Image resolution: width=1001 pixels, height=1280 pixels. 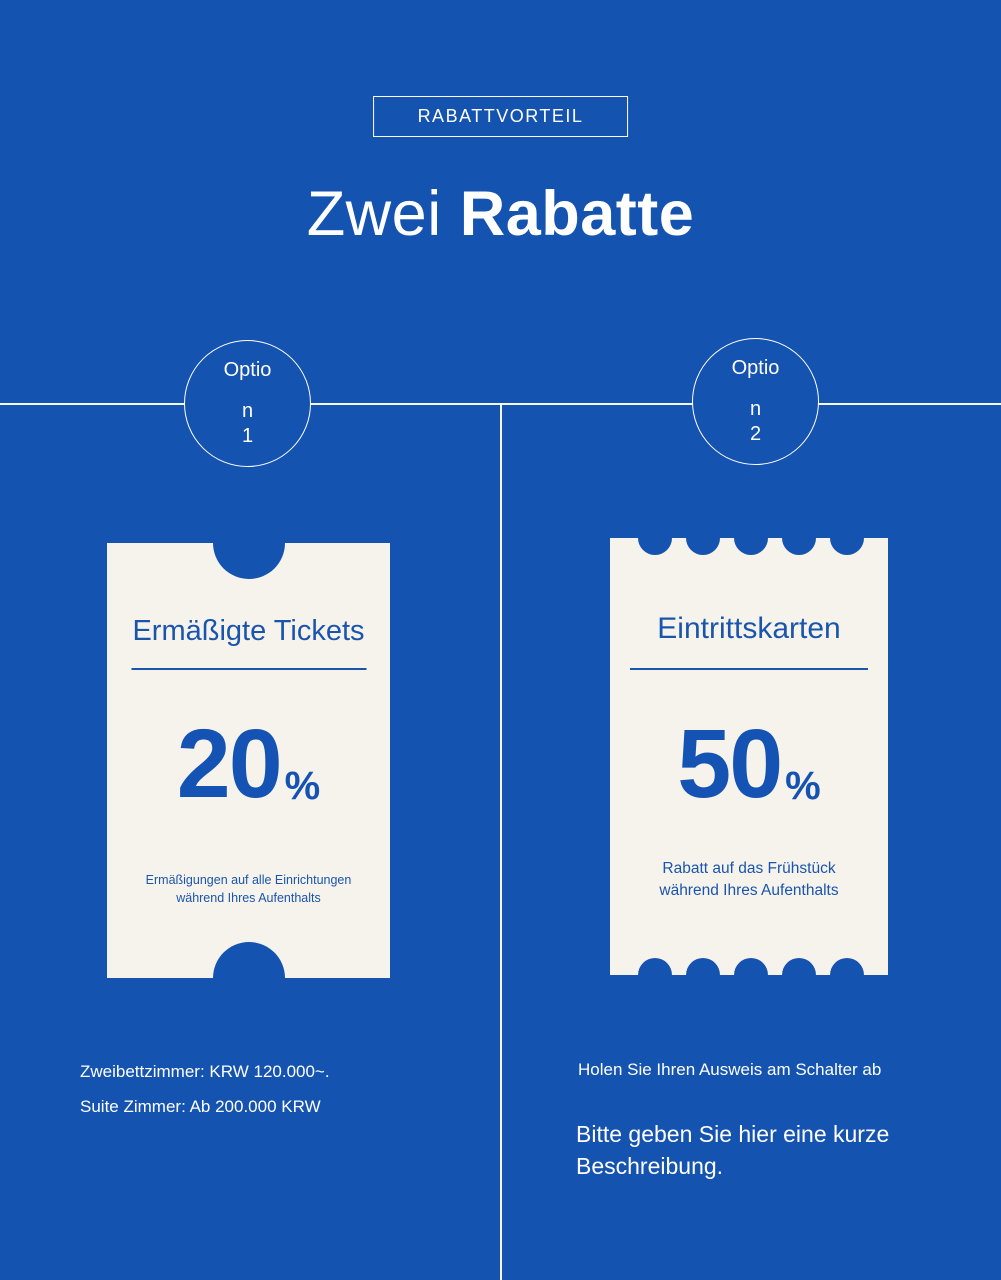 I want to click on ticket-right-discount: 50 %, so click(x=749, y=763).